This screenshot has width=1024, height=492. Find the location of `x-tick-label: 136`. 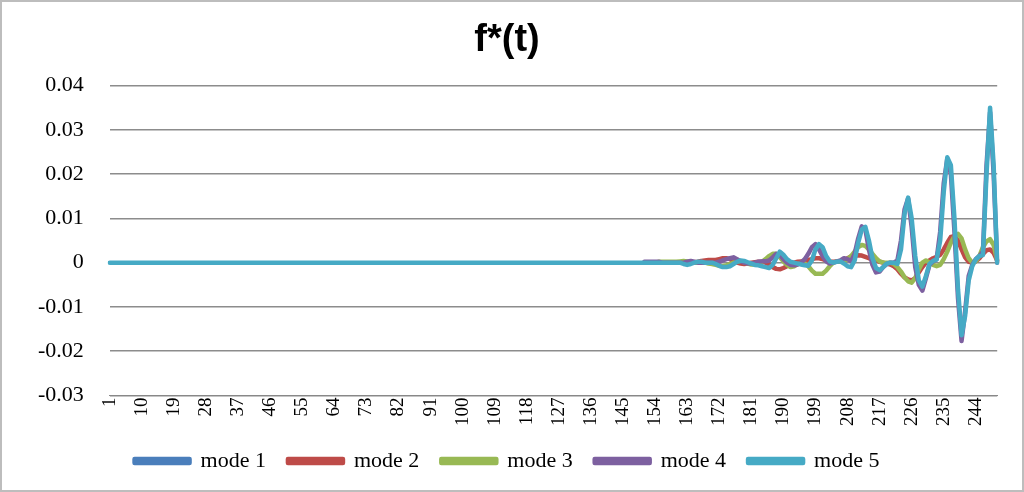

x-tick-label: 136 is located at coordinates (589, 411).